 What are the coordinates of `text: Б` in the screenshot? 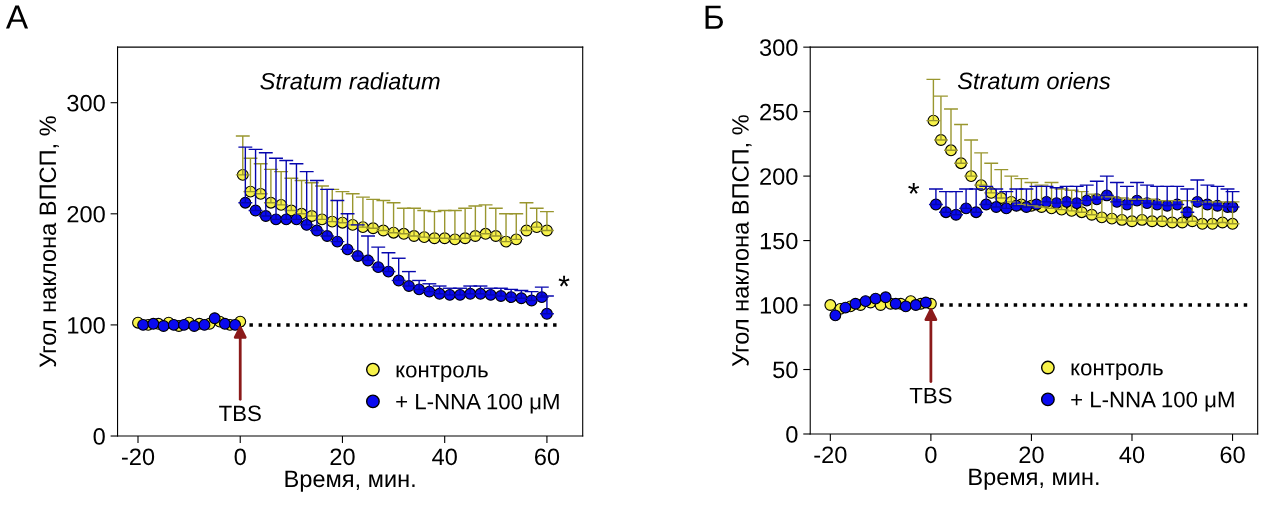 It's located at (714, 17).